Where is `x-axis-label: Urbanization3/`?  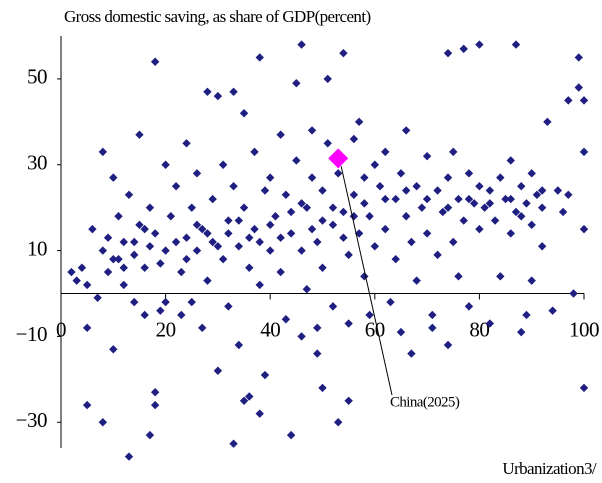 x-axis-label: Urbanization3/ is located at coordinates (549, 468).